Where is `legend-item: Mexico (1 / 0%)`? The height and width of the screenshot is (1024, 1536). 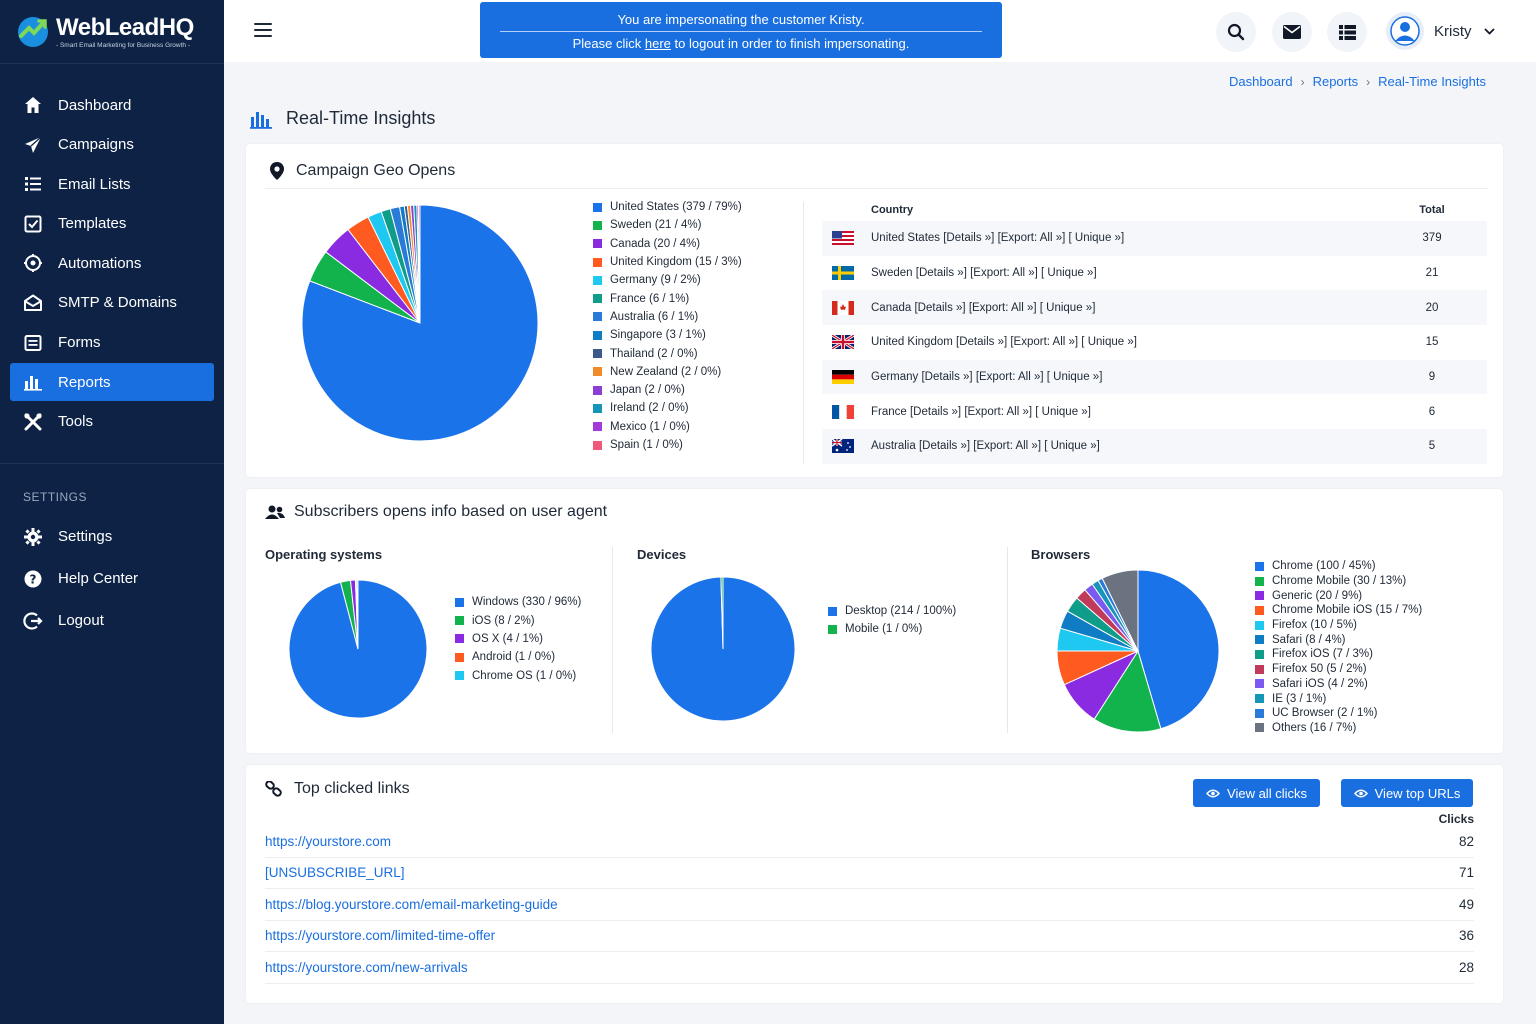 legend-item: Mexico (1 / 0%) is located at coordinates (667, 427).